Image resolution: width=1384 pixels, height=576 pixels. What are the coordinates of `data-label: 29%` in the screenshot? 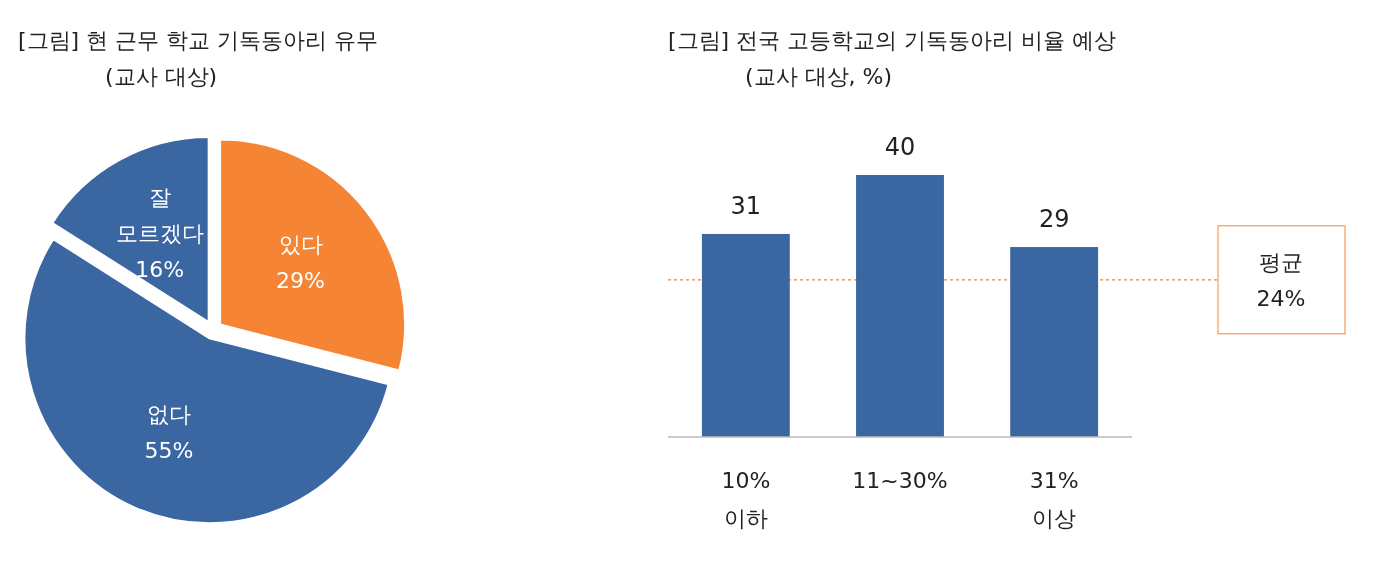 It's located at (300, 281).